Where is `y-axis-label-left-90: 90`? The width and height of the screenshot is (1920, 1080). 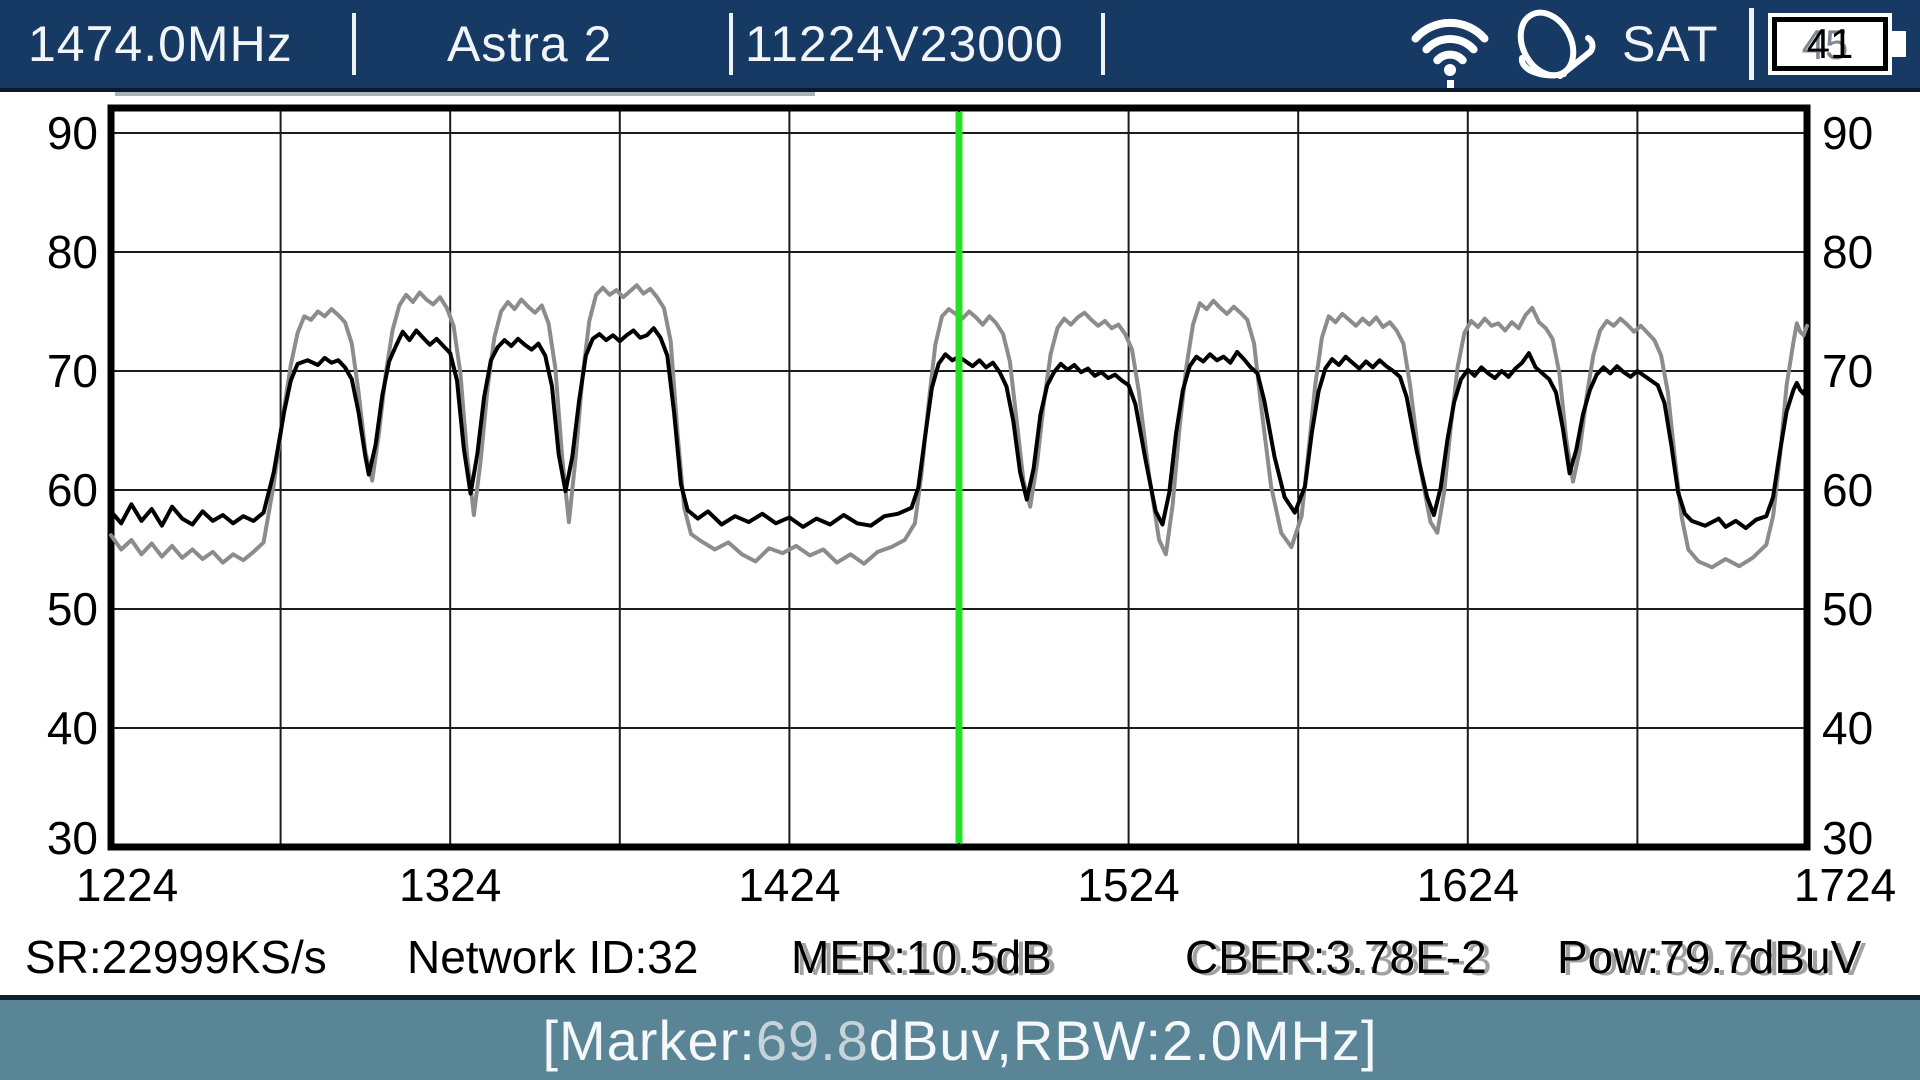 y-axis-label-left-90: 90 is located at coordinates (72, 132).